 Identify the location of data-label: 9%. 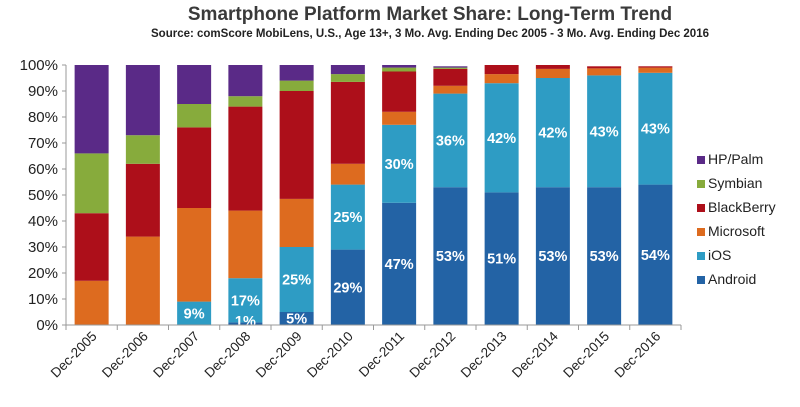
(194, 314).